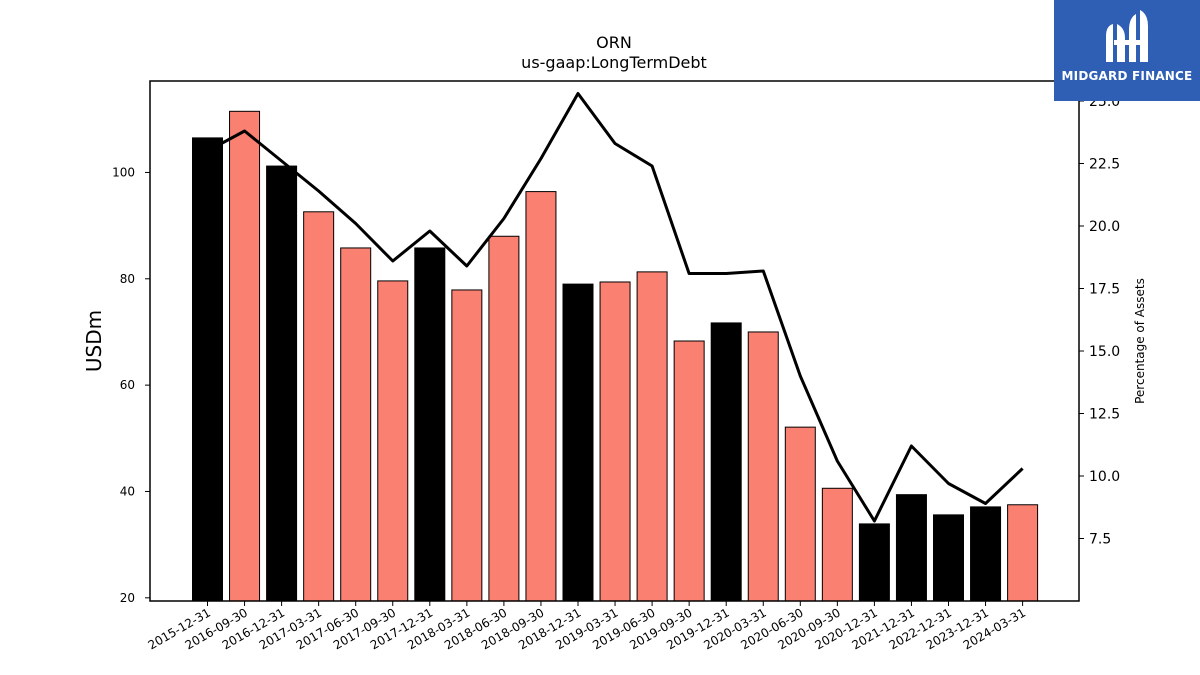  Describe the element at coordinates (127, 491) in the screenshot. I see `y-tick-label: 40` at that location.